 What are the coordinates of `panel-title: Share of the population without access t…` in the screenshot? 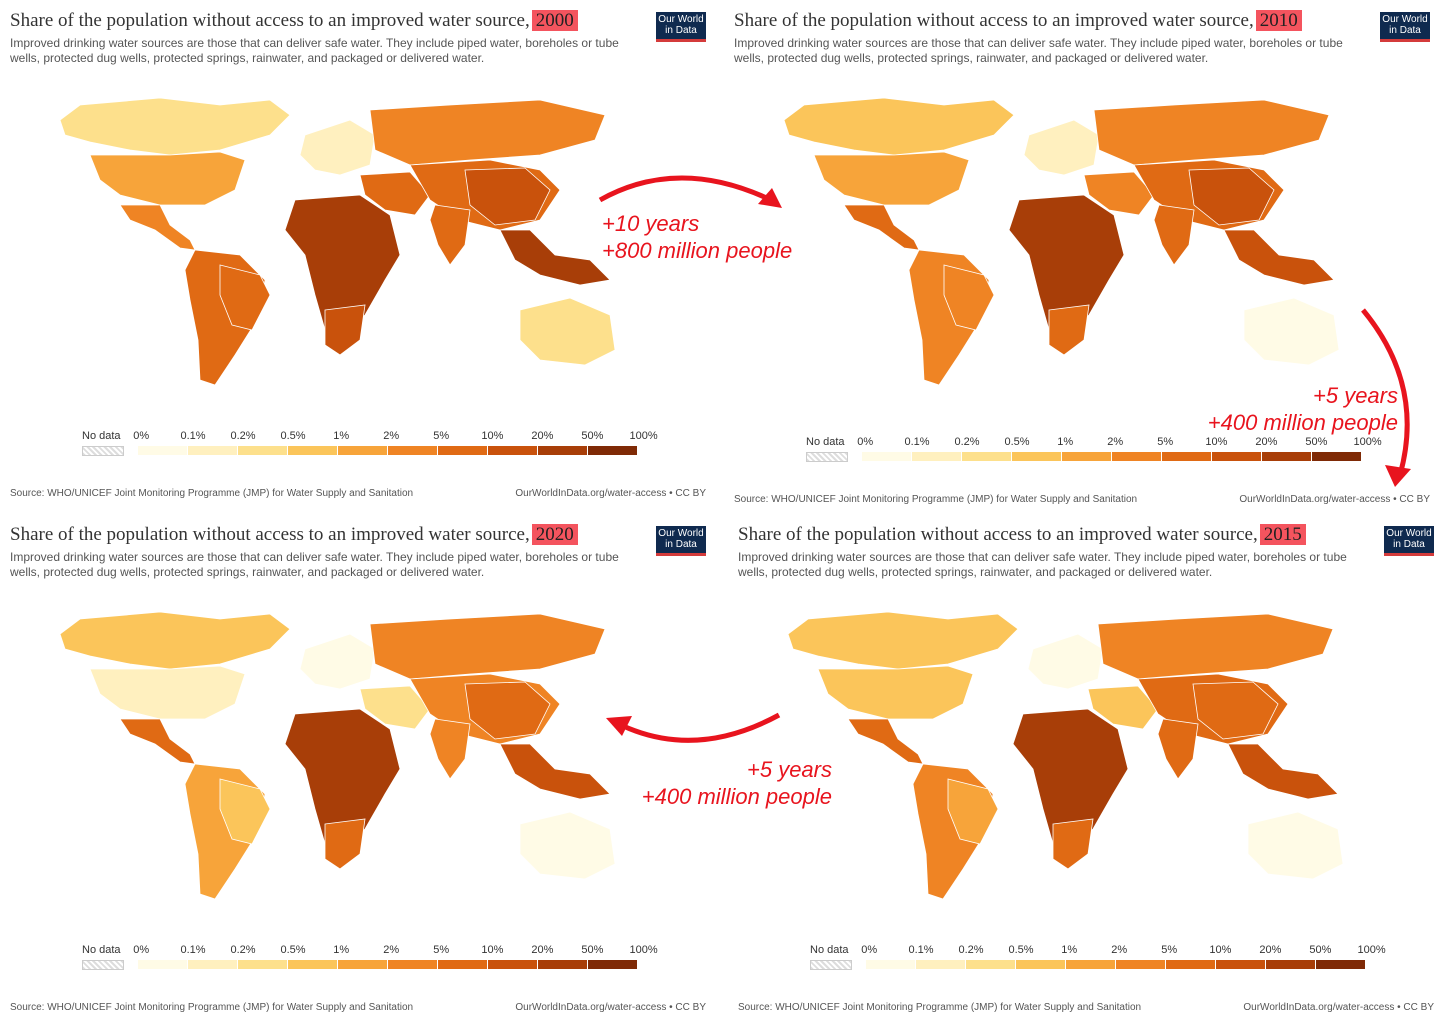 It's located at (294, 21).